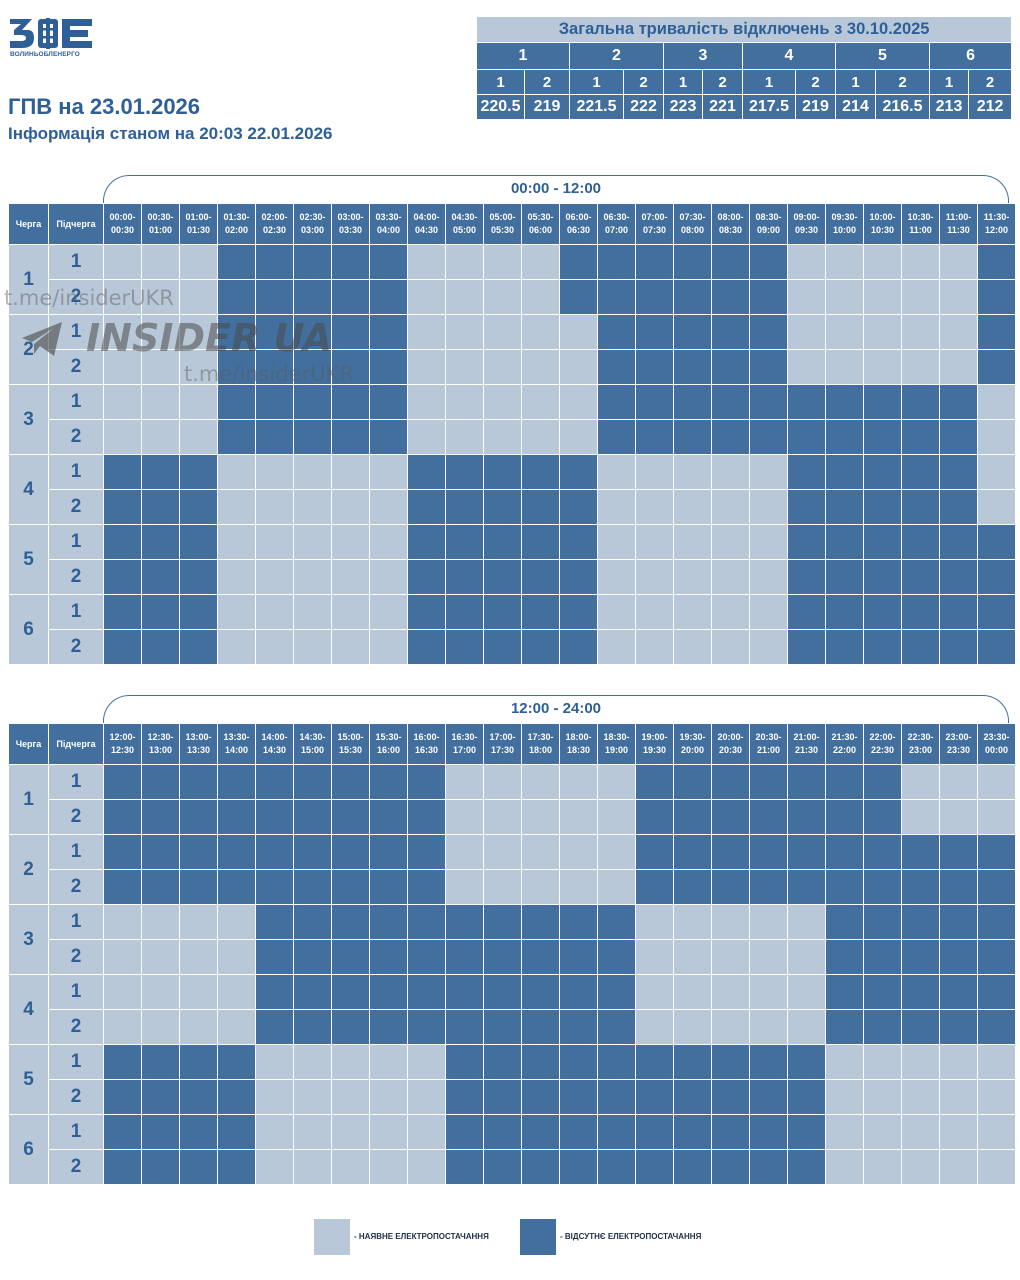 The width and height of the screenshot is (1020, 1280). What do you see at coordinates (540, 737) in the screenshot?
I see `time-slot-start: 17:30-` at bounding box center [540, 737].